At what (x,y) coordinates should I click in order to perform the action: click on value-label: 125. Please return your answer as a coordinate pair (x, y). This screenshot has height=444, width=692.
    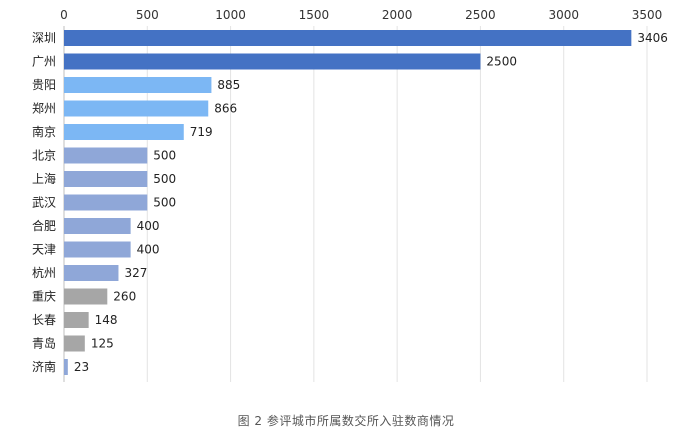
    Looking at the image, I should click on (102, 344).